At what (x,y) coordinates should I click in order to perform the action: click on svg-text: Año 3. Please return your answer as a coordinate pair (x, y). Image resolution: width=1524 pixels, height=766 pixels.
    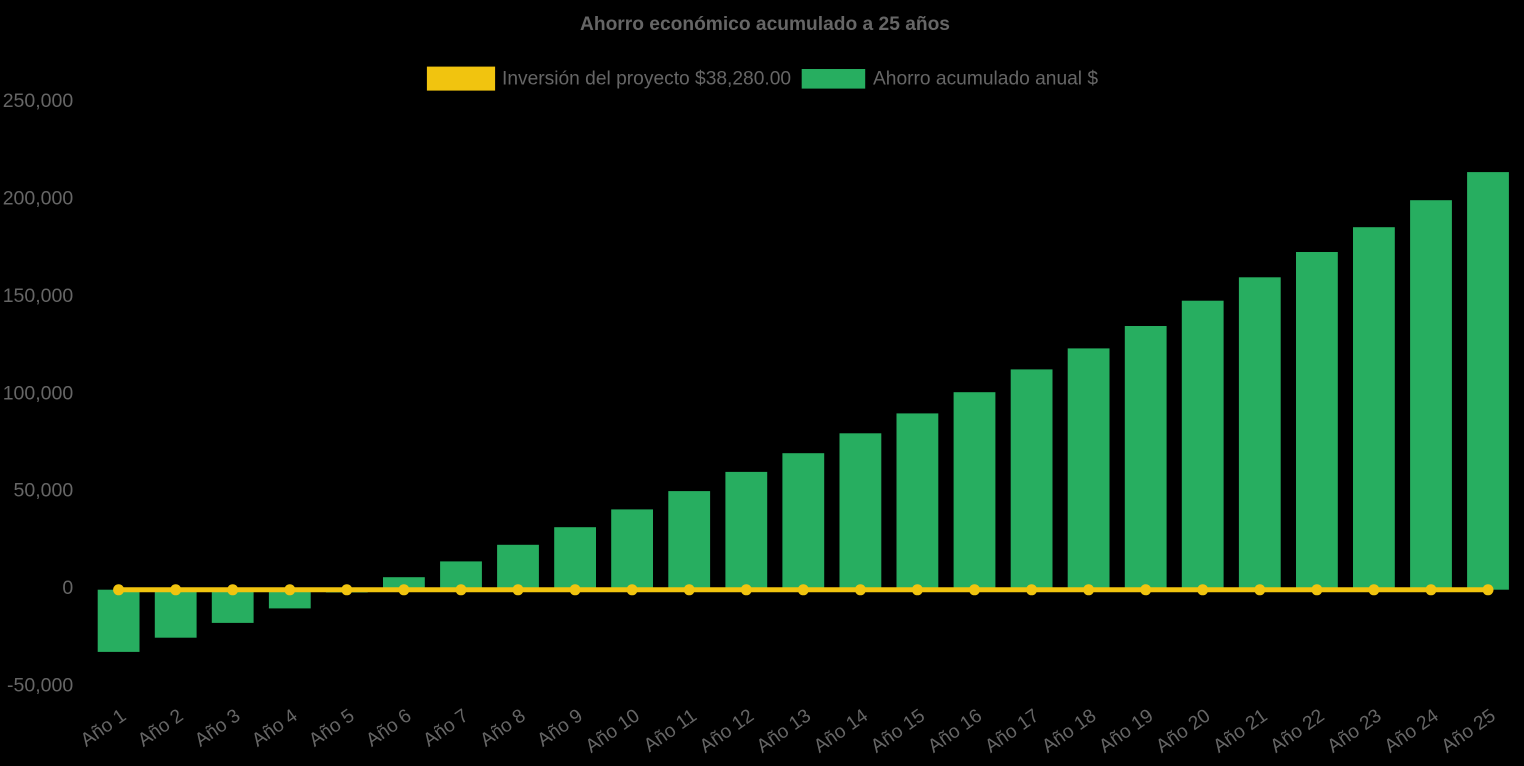
    Looking at the image, I should click on (217, 728).